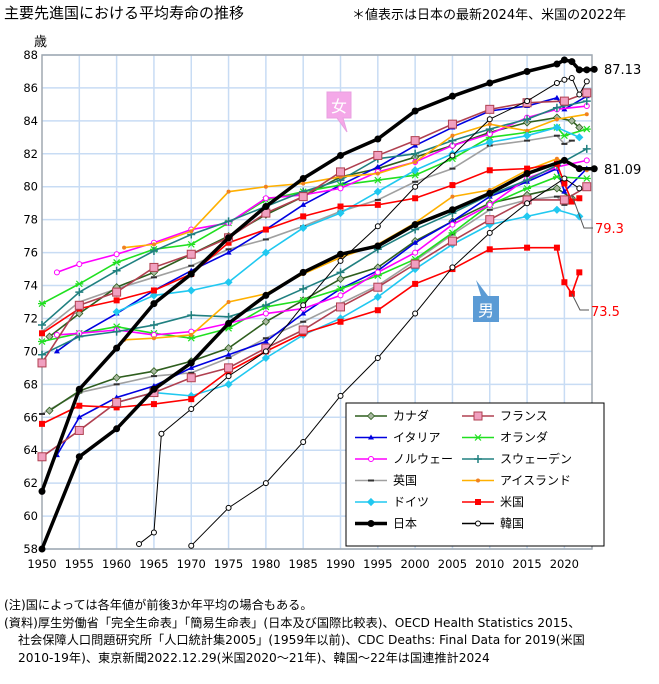  What do you see at coordinates (228, 564) in the screenshot?
I see `x-tick-label: 1975` at bounding box center [228, 564].